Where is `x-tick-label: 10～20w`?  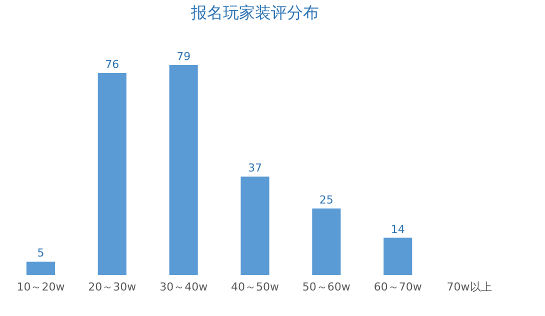 x-tick-label: 10～20w is located at coordinates (40, 287).